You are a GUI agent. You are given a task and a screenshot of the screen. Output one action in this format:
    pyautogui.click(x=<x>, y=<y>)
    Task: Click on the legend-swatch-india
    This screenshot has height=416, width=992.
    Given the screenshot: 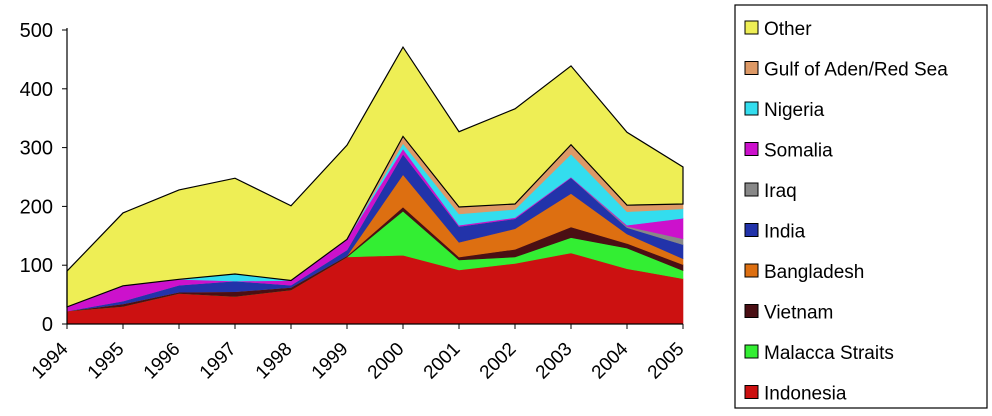 What is the action you would take?
    pyautogui.click(x=751, y=230)
    